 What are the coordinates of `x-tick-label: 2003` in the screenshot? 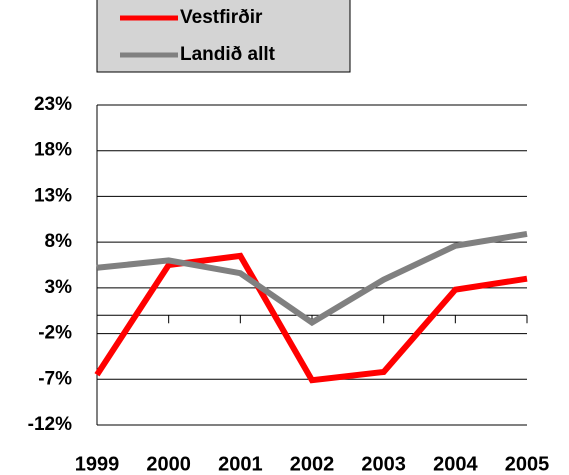 It's located at (383, 464).